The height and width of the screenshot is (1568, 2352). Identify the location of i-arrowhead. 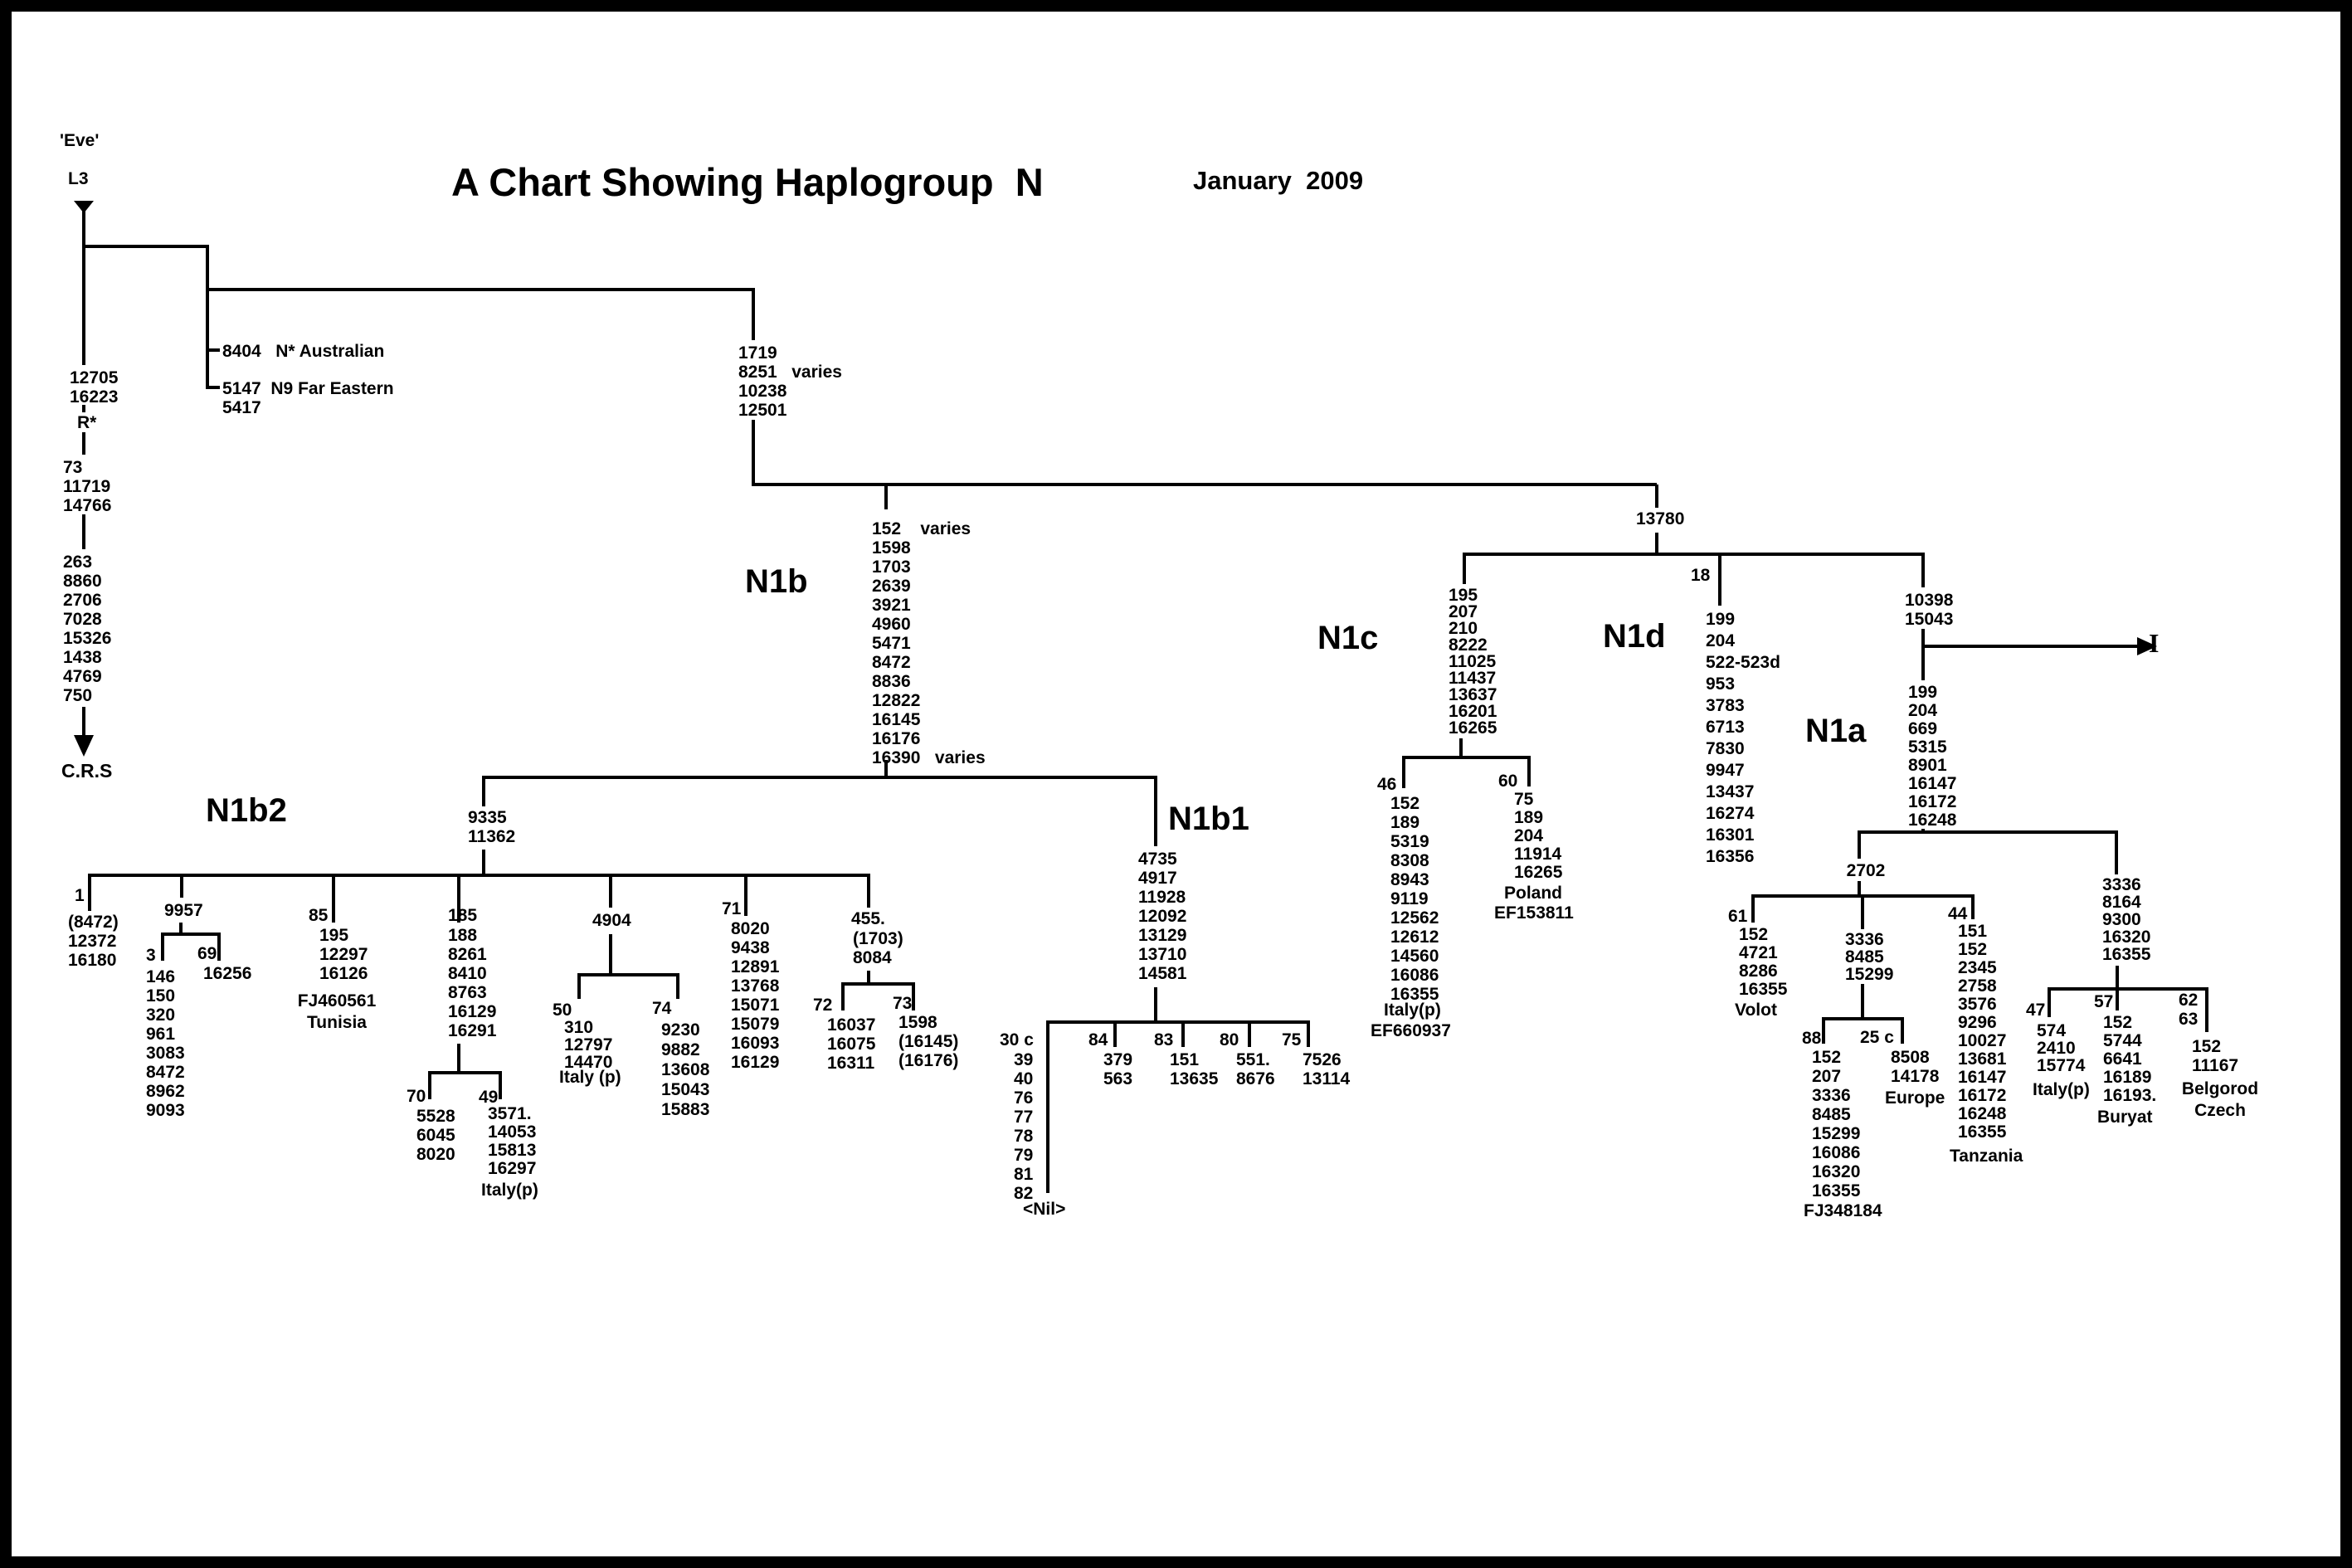
(2147, 646).